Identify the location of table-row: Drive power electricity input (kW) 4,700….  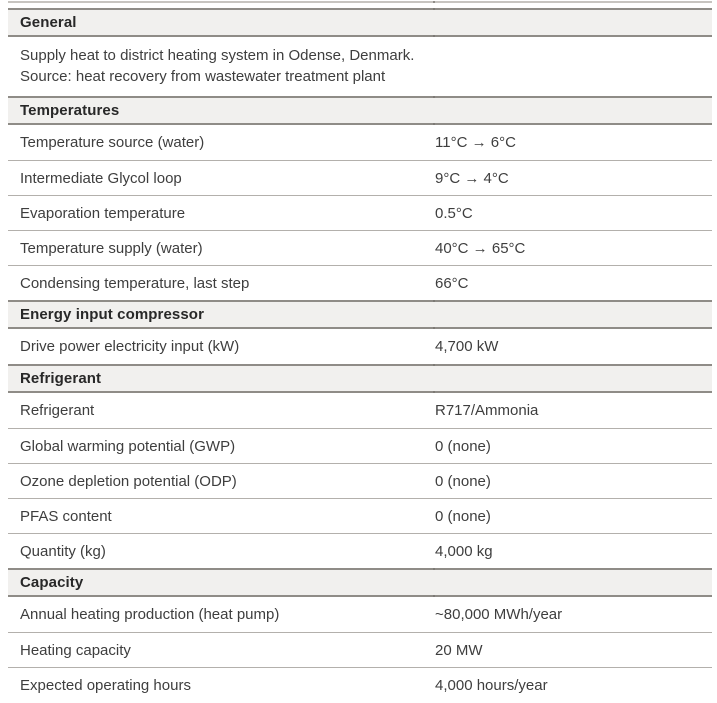
(360, 346).